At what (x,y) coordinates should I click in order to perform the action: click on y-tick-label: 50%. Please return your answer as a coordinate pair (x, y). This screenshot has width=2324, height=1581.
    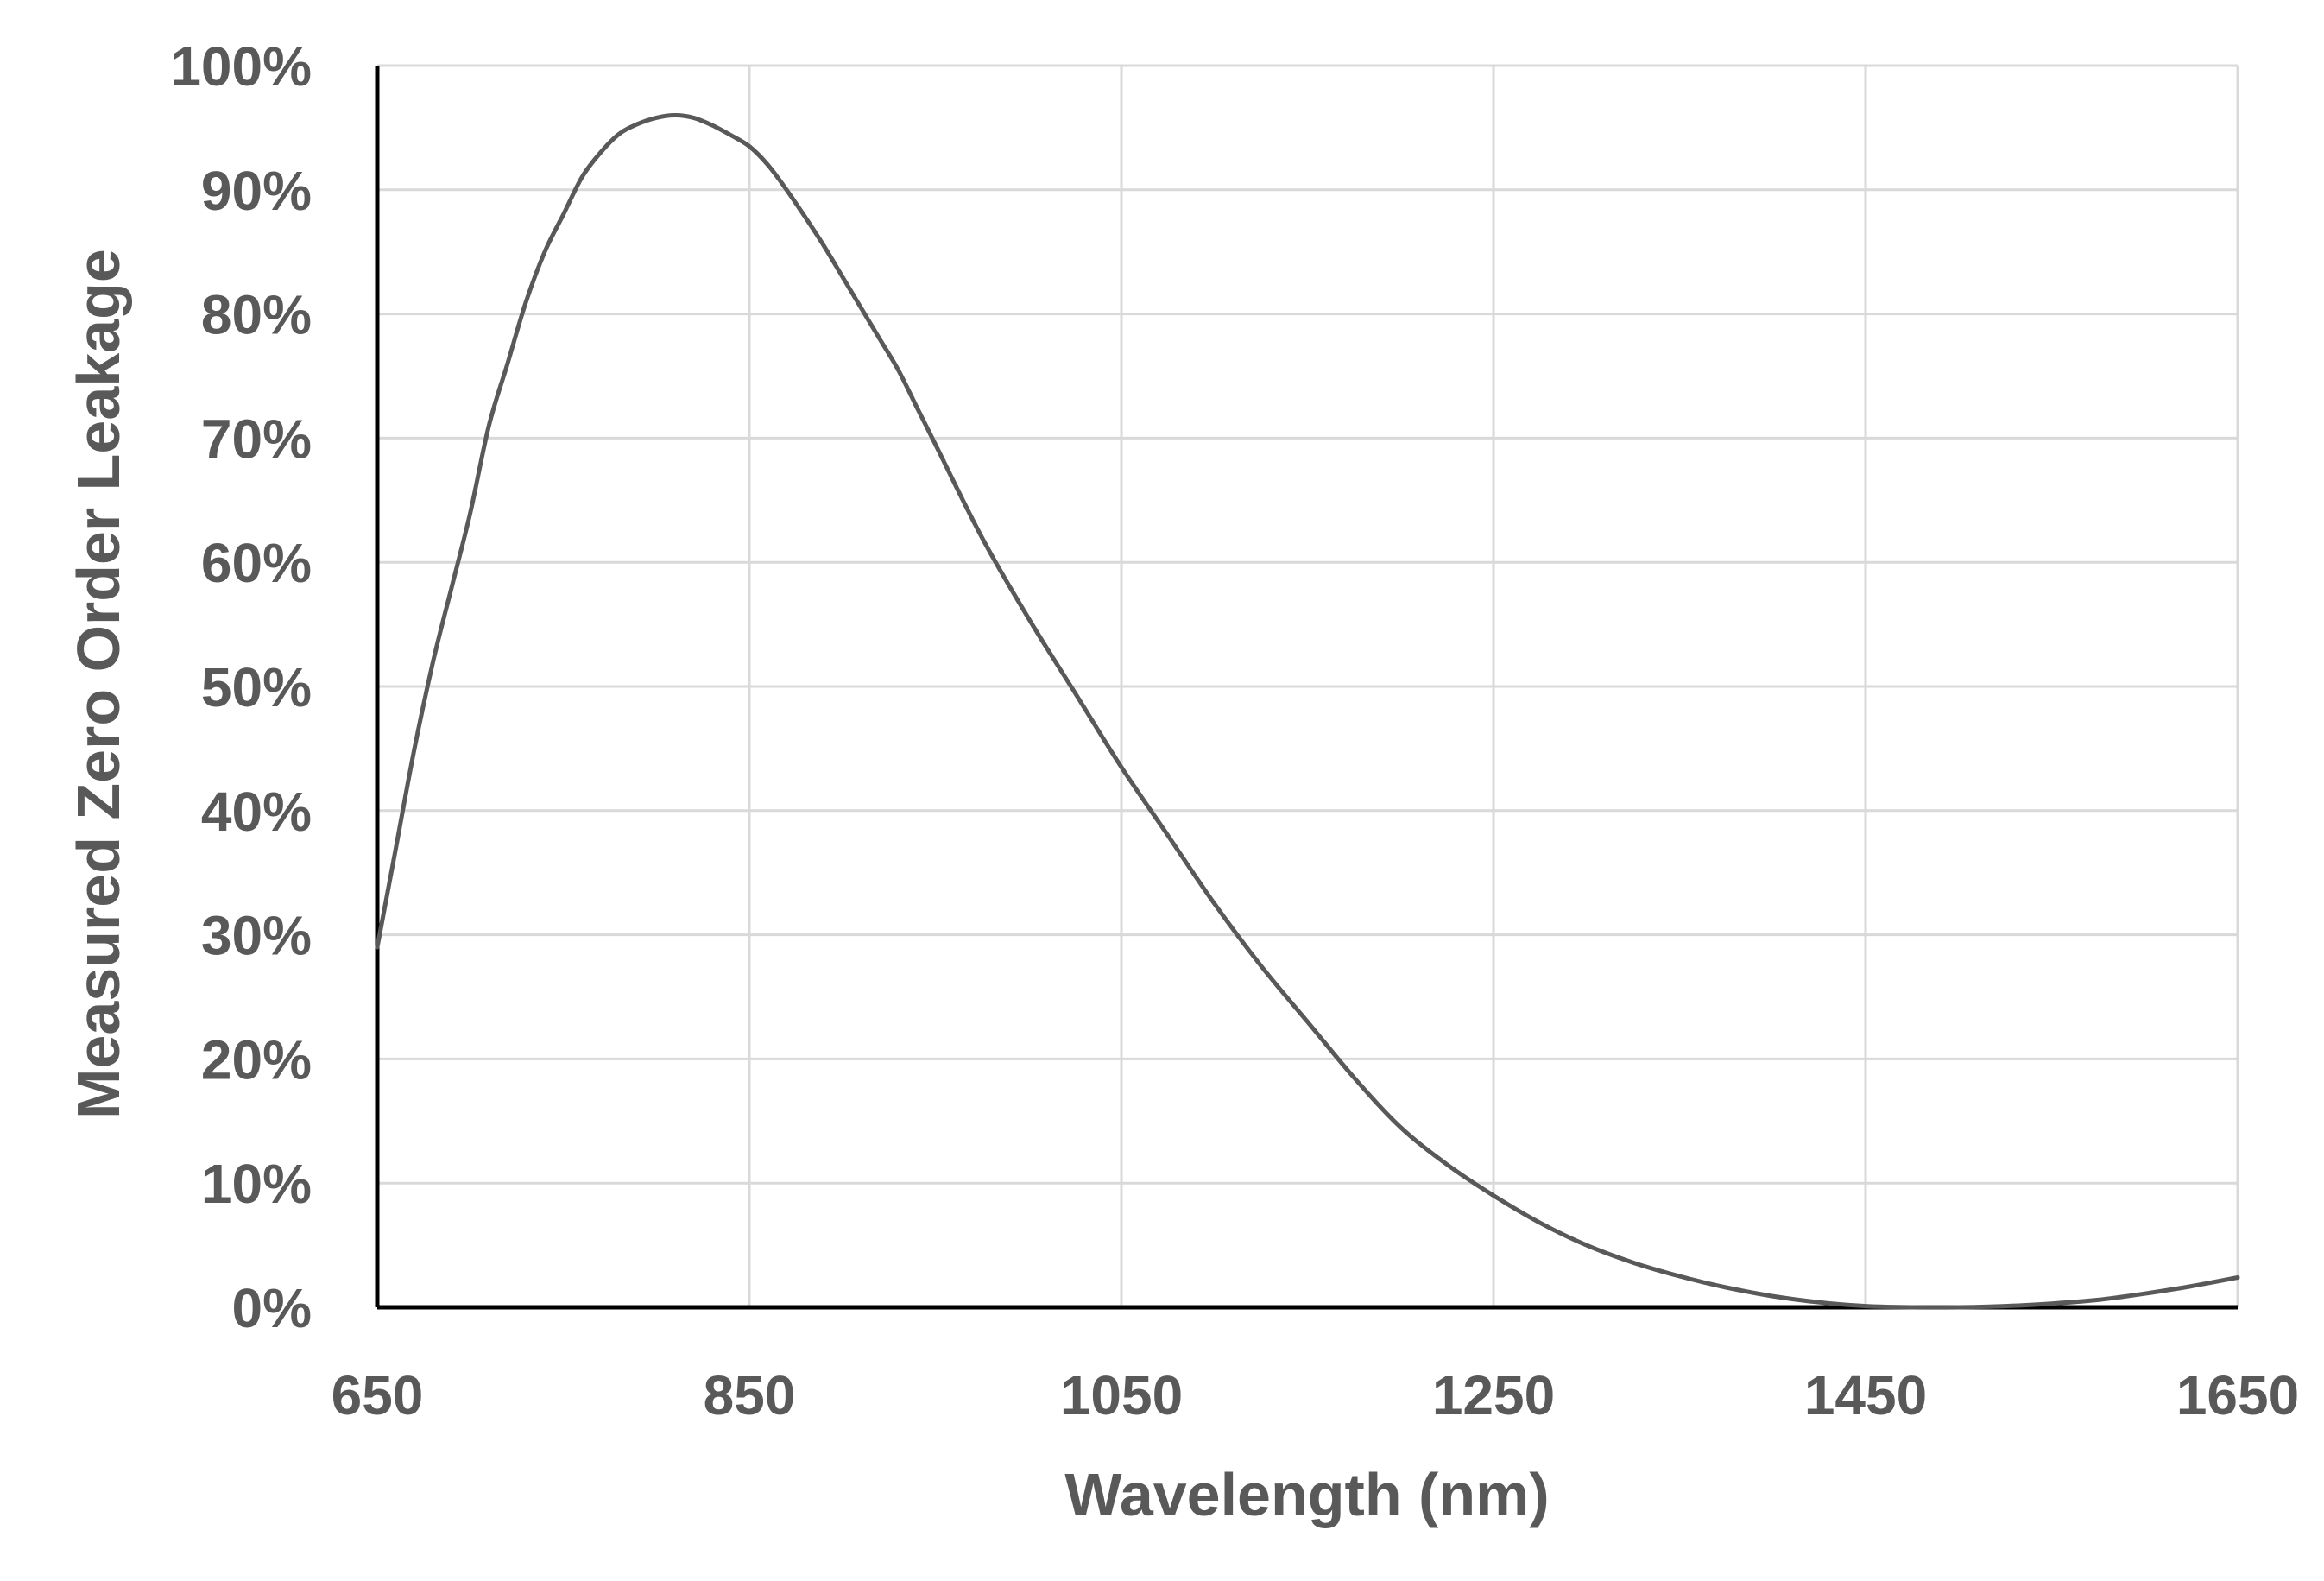
    Looking at the image, I should click on (257, 687).